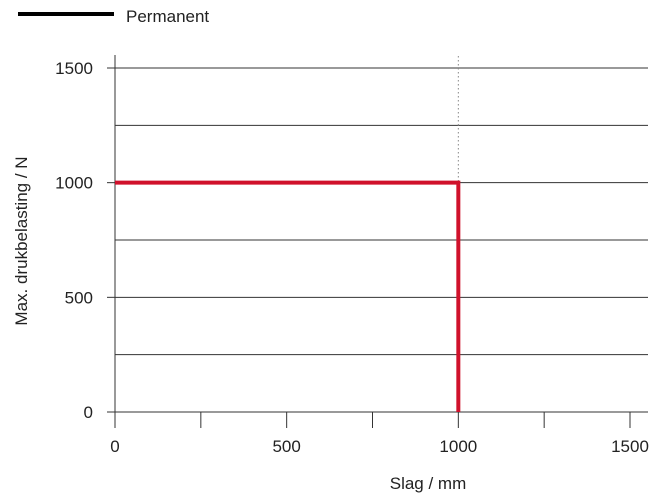  What do you see at coordinates (286, 446) in the screenshot?
I see `x-tick-label-500: 500` at bounding box center [286, 446].